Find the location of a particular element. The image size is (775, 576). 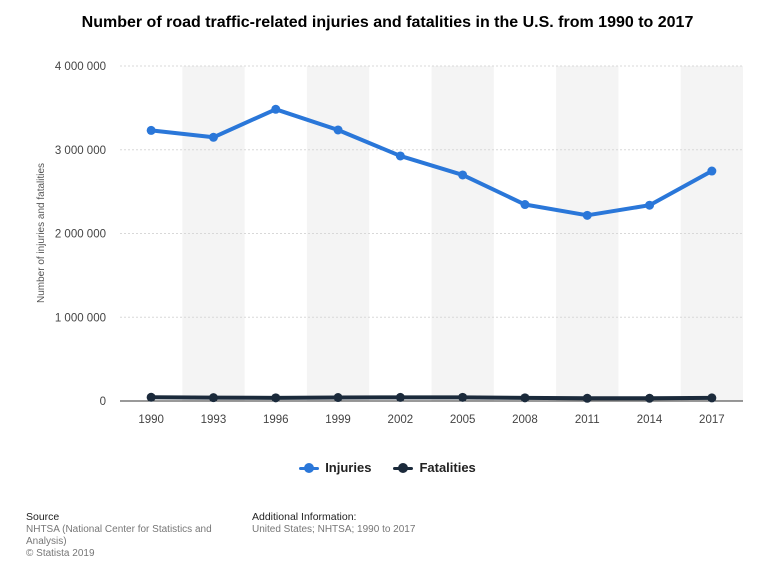

additional-info-text: United States; NHTSA; 1990 to 2017 is located at coordinates (334, 529).